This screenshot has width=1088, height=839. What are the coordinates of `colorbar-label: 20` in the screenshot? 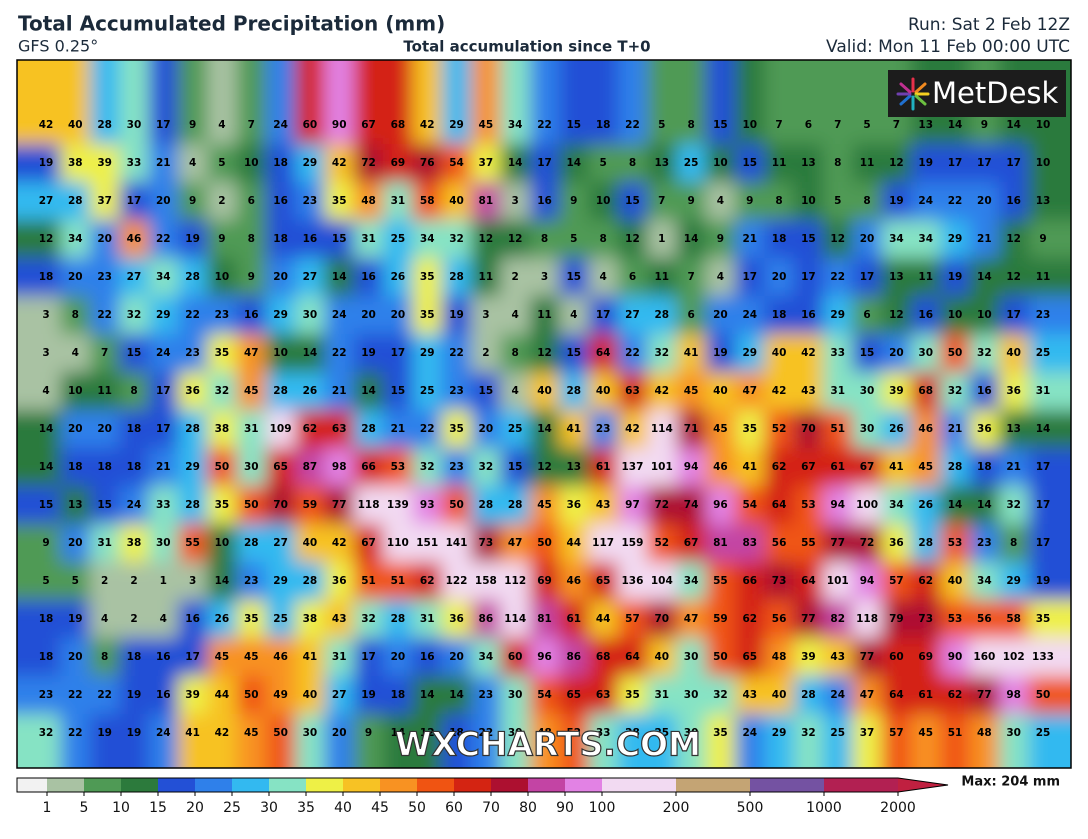 It's located at (195, 808).